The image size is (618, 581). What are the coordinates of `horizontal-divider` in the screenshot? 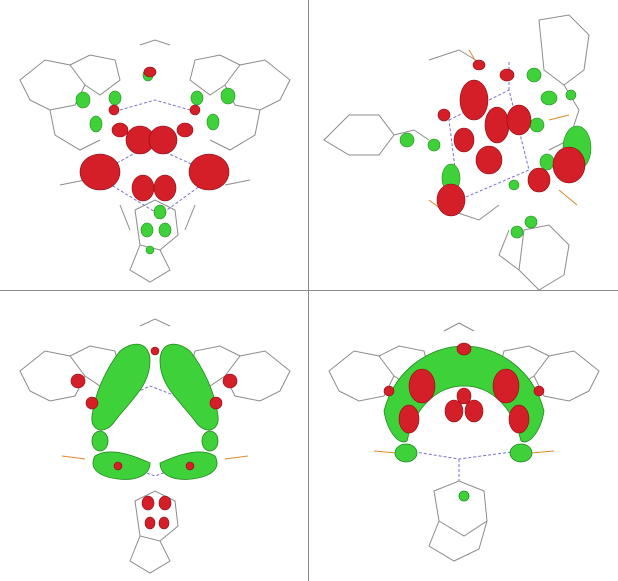 It's located at (309, 290).